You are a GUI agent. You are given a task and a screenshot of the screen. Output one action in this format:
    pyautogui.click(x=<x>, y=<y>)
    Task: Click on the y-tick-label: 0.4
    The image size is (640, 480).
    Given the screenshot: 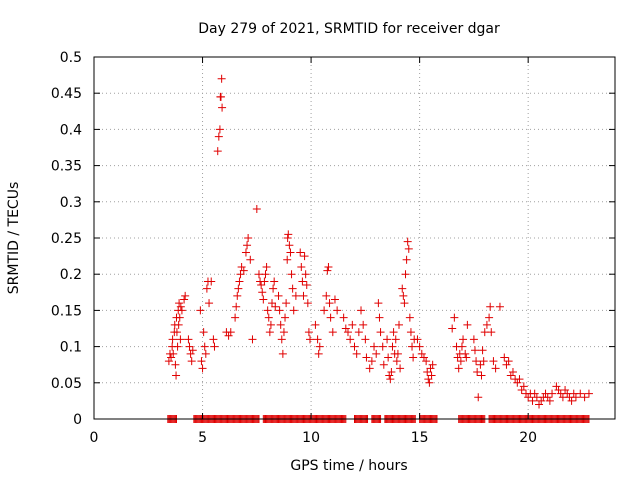 What is the action you would take?
    pyautogui.click(x=71, y=130)
    